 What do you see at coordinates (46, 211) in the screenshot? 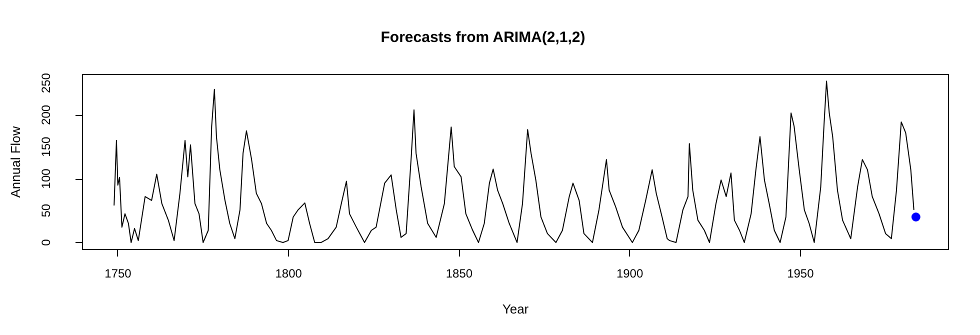
I see `y-tick-label: 50` at bounding box center [46, 211].